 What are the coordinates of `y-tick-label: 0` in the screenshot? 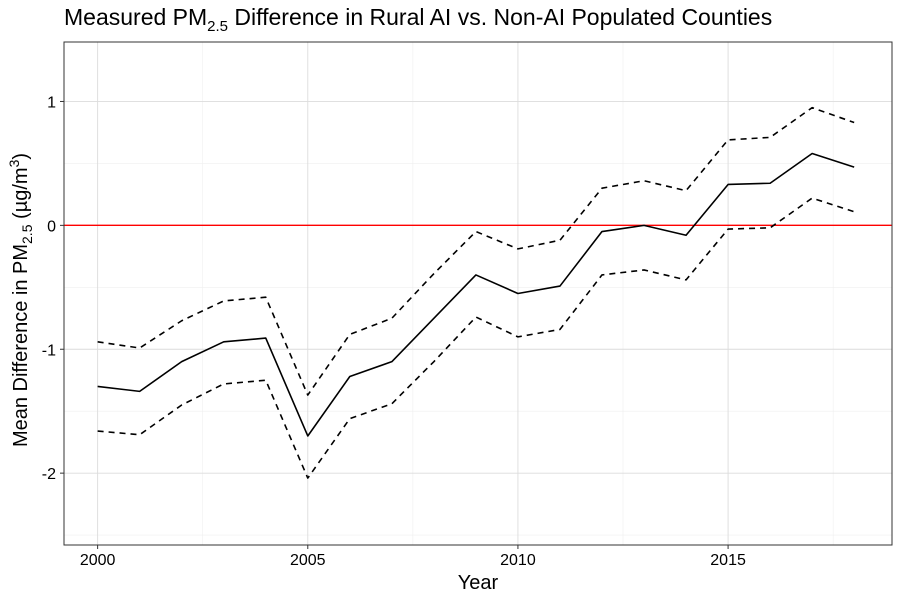 It's located at (51, 226).